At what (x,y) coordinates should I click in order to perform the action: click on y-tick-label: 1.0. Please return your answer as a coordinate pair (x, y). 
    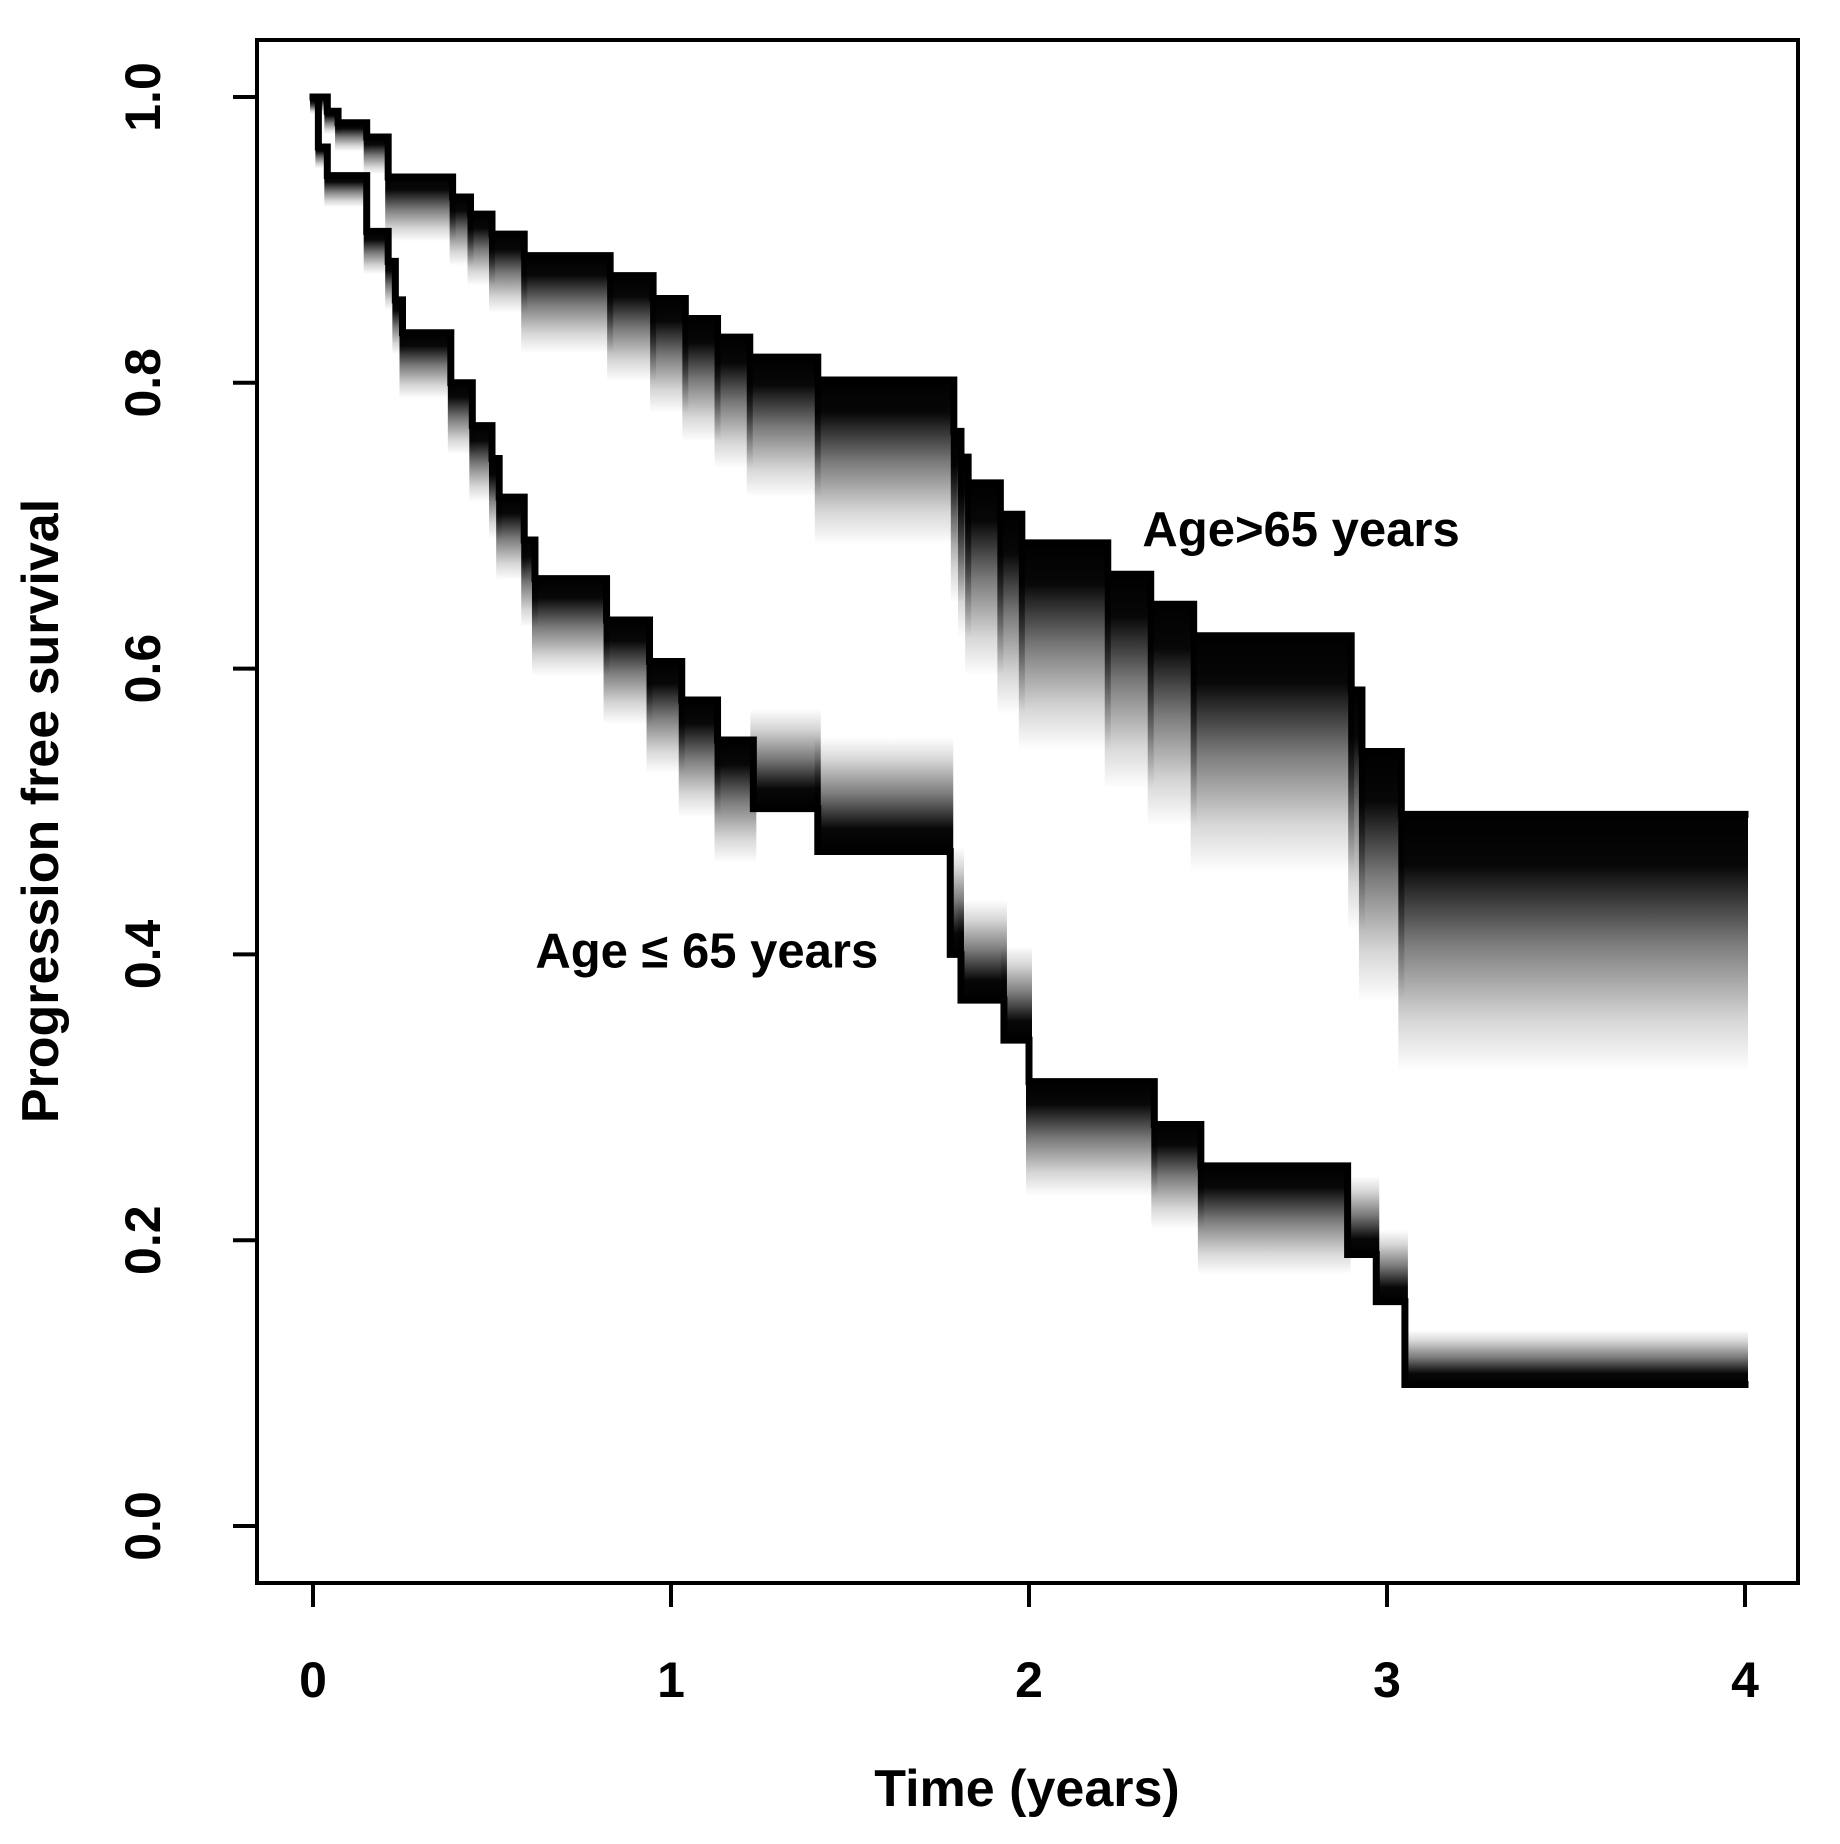
    Looking at the image, I should click on (143, 97).